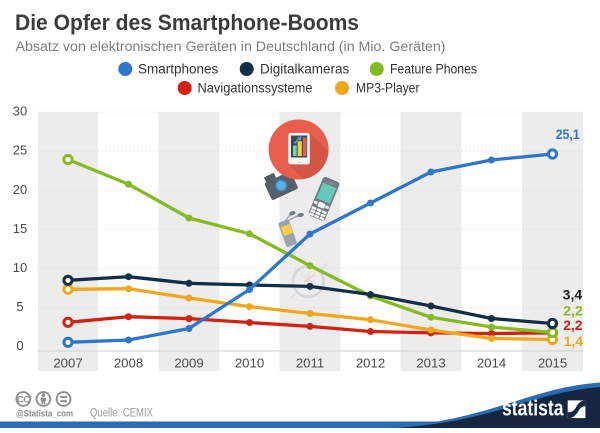  Describe the element at coordinates (533, 408) in the screenshot. I see `svg-text: statista` at that location.